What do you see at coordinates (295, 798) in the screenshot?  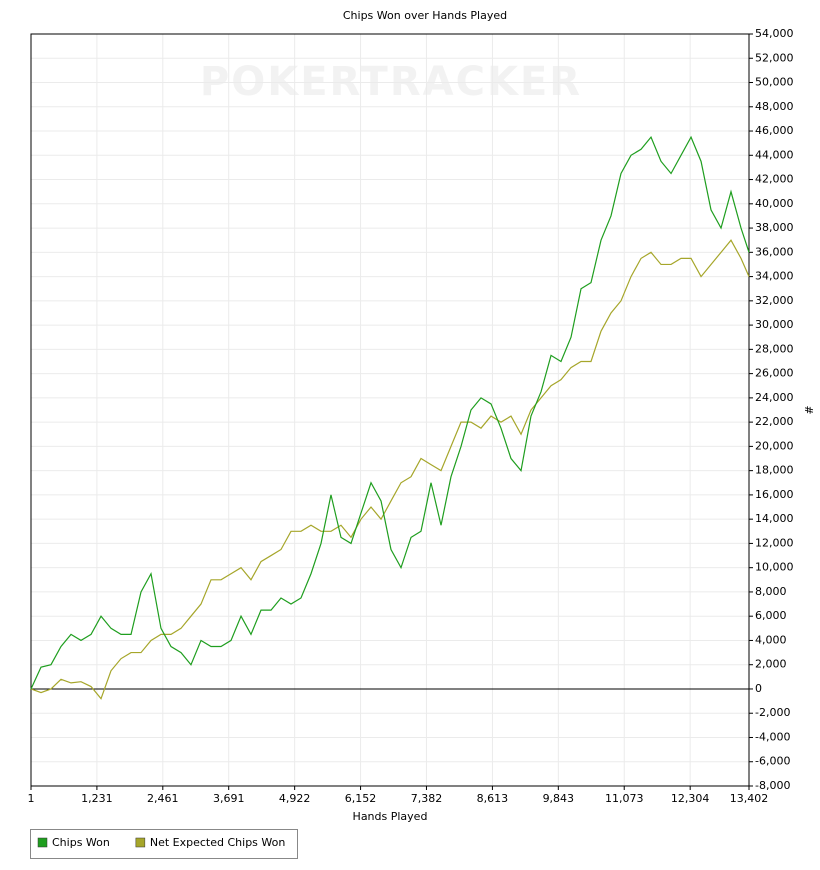 I see `x-tick-label: 4,922` at bounding box center [295, 798].